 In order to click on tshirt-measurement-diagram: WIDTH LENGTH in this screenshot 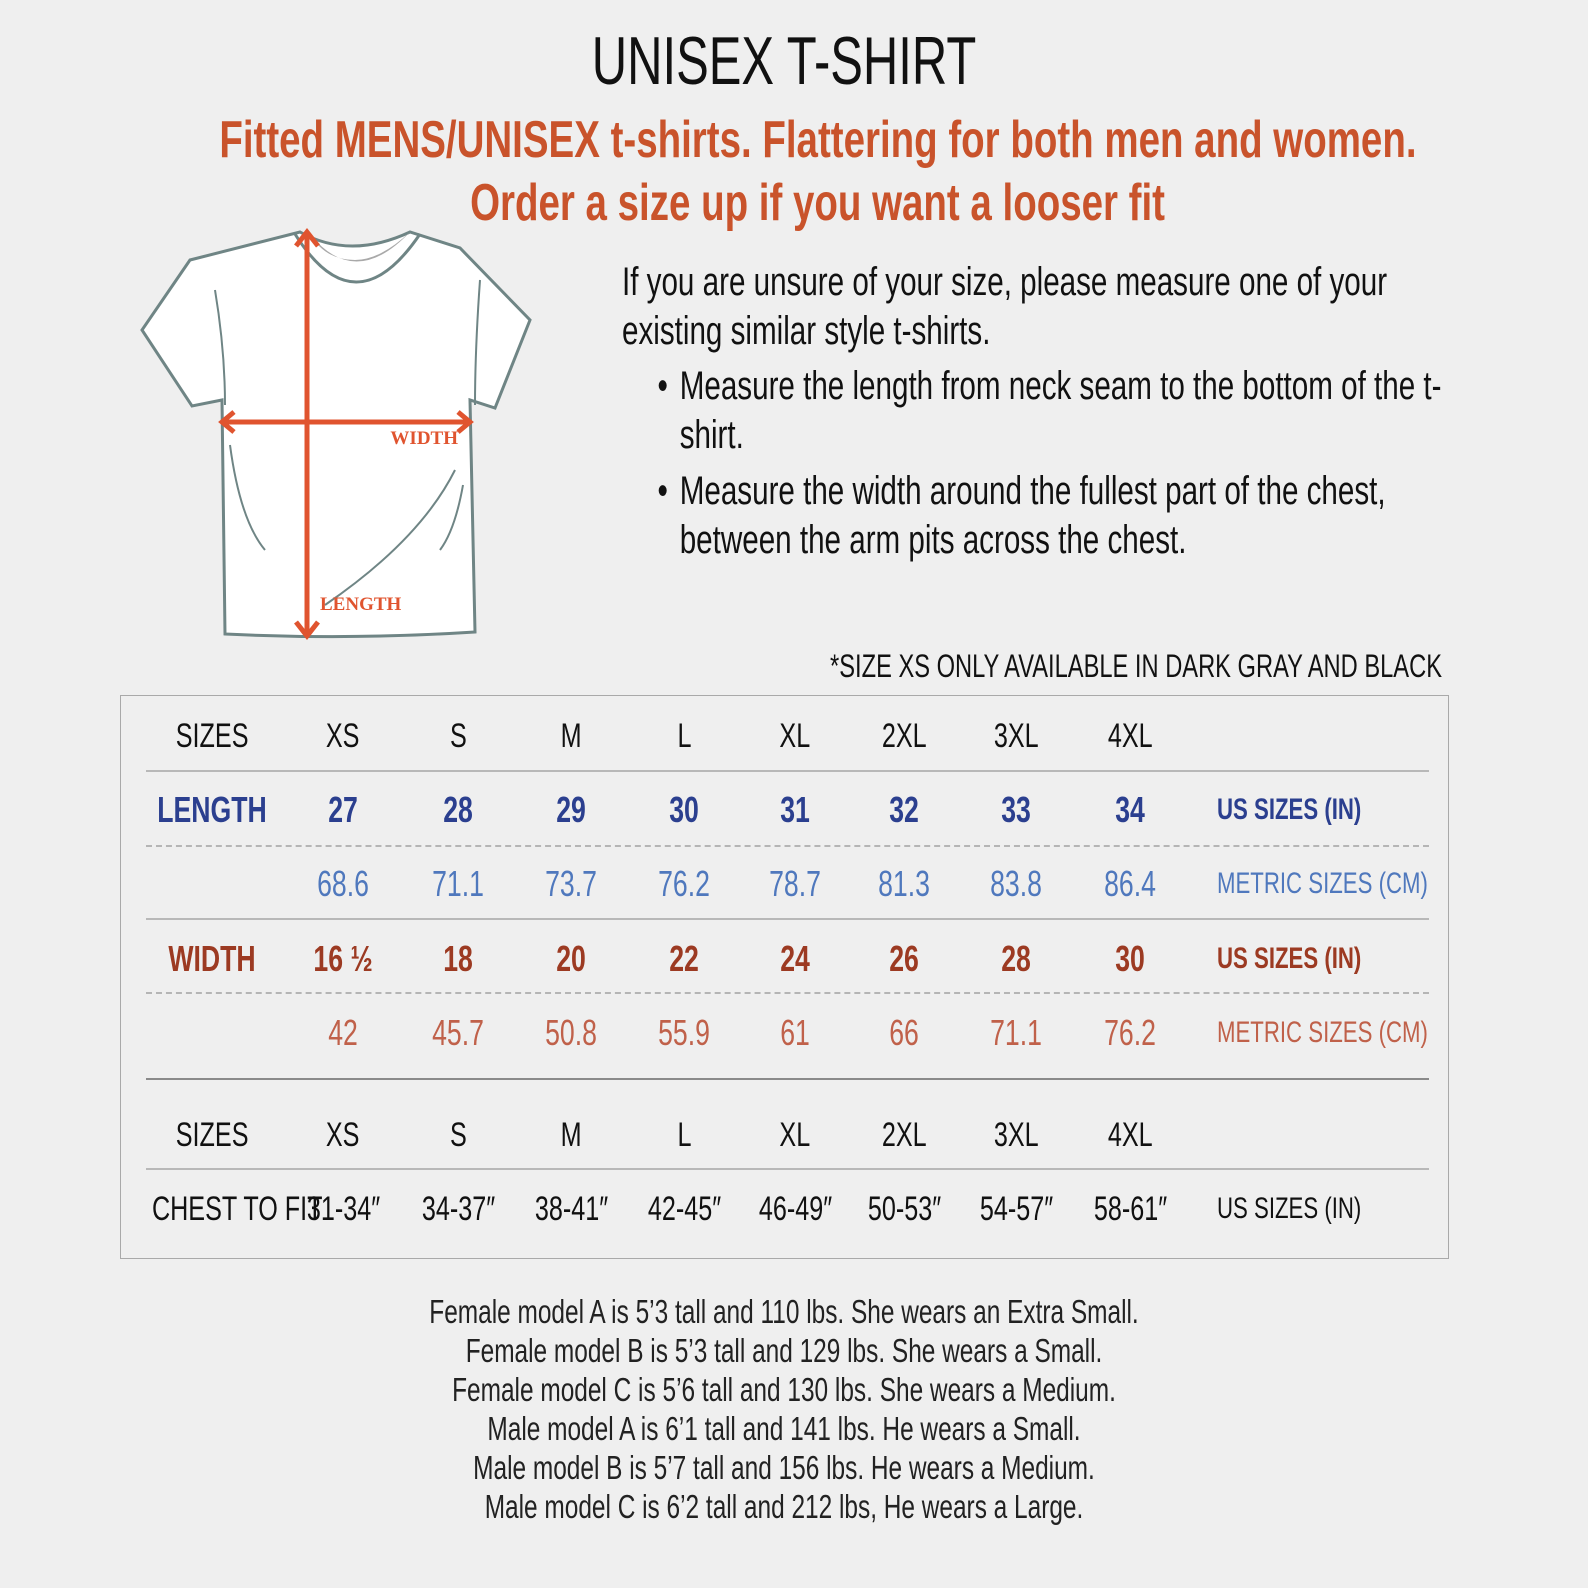, I will do `click(336, 434)`.